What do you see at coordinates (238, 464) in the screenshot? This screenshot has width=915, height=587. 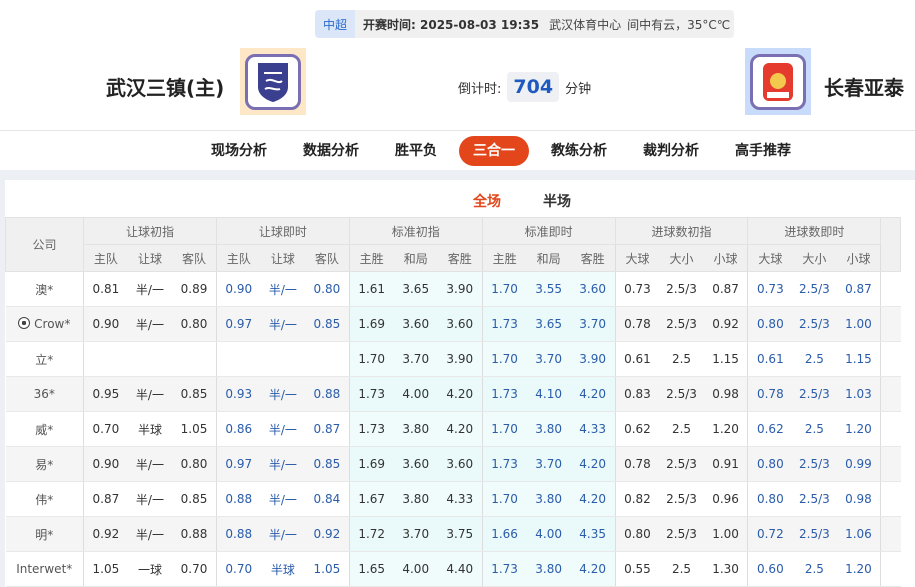 I see `odds-cell: 0.97` at bounding box center [238, 464].